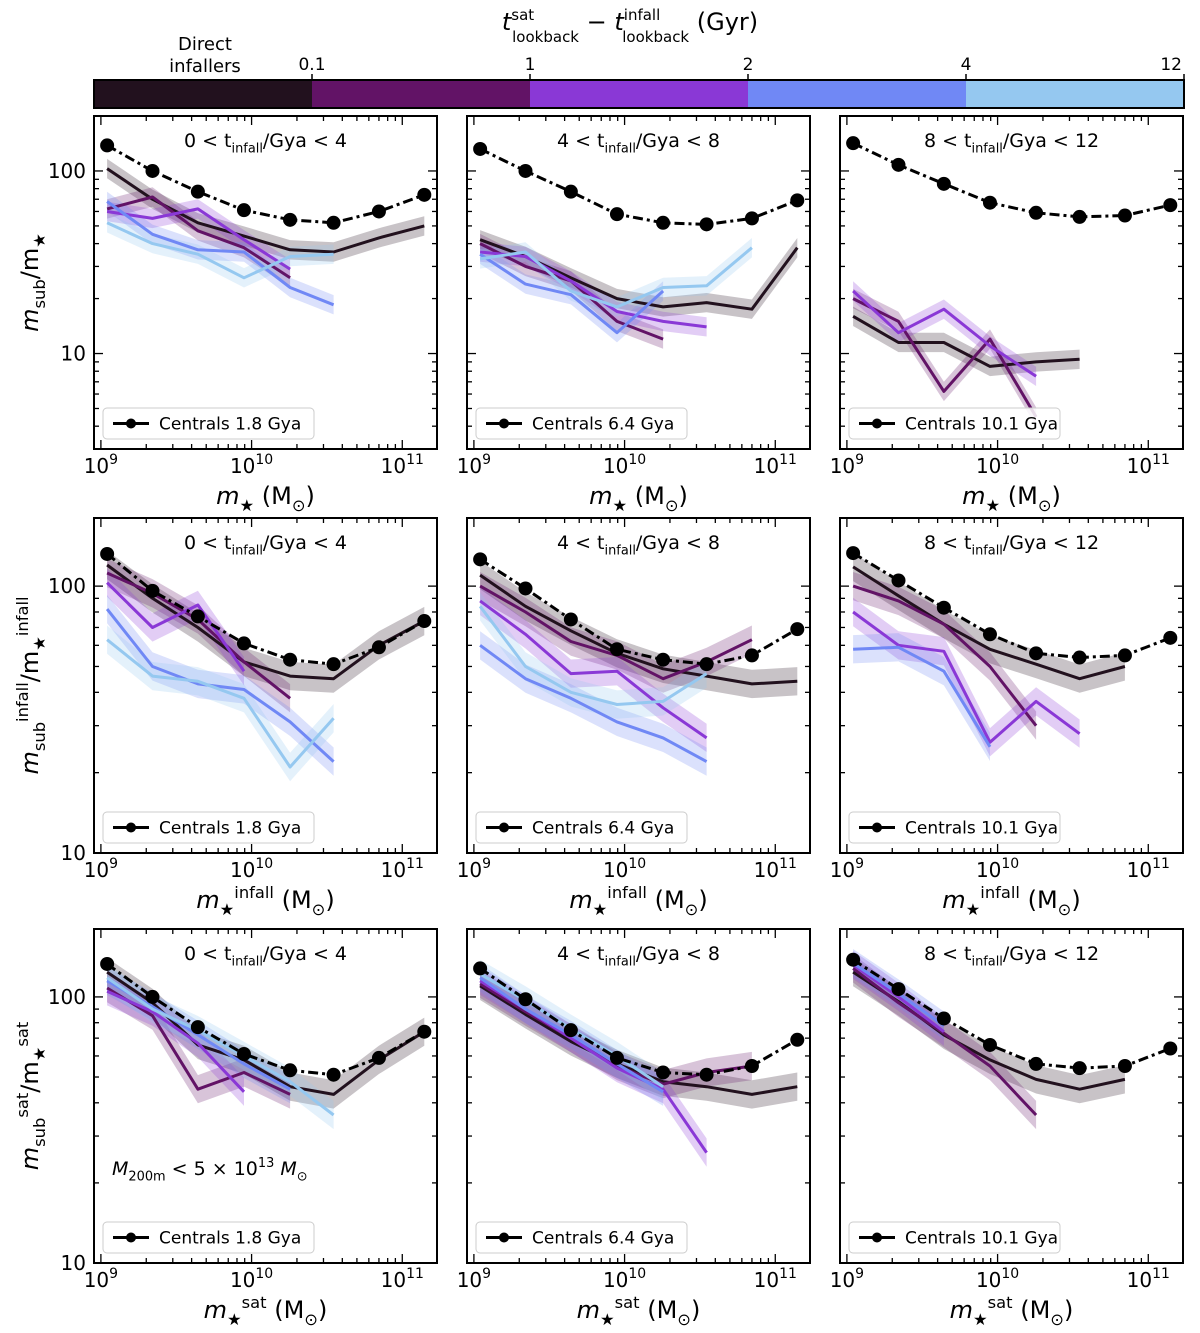 This screenshot has height=1333, width=1200. Describe the element at coordinates (639, 1311) in the screenshot. I see `x-axis-label: m★sat (M⊙)` at that location.